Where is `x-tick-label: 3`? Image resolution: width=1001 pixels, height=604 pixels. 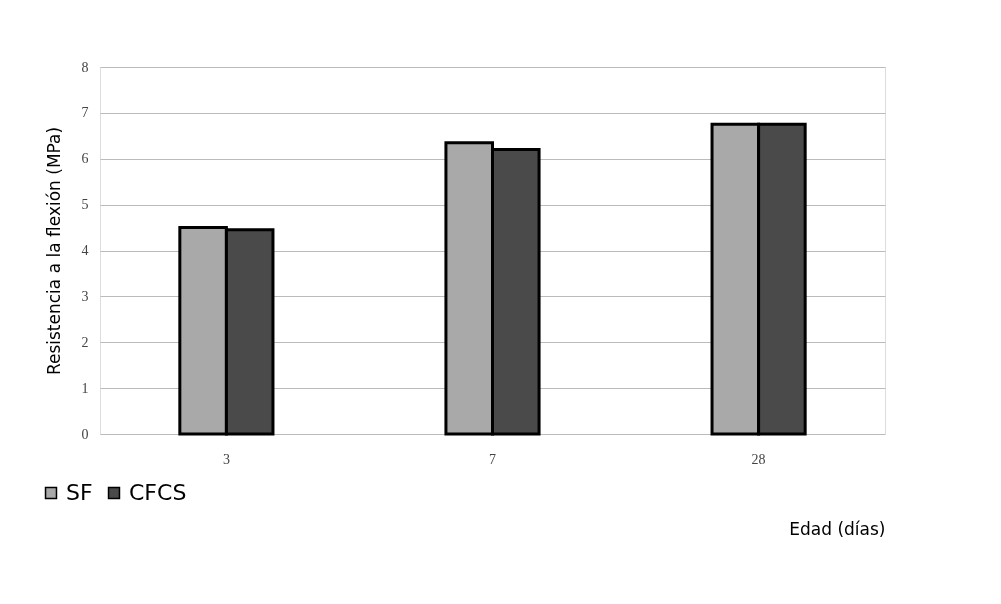 x-tick-label: 3 is located at coordinates (226, 459).